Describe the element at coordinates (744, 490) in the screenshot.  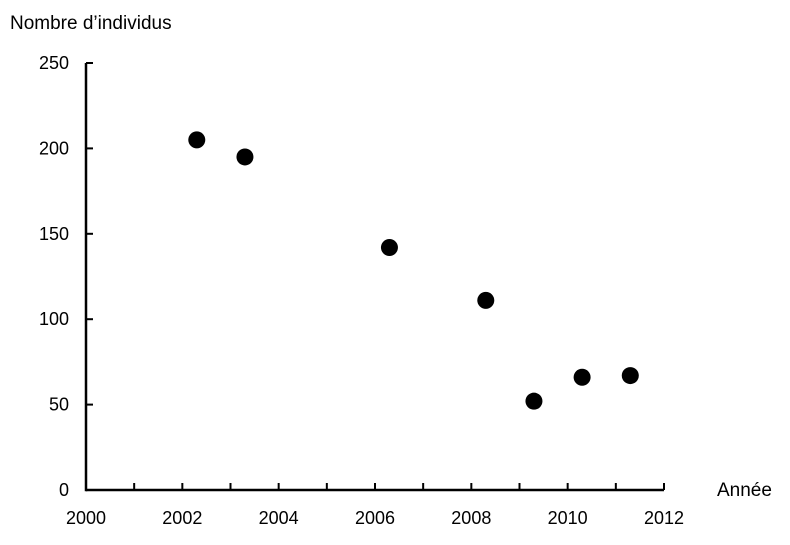
I see `x-axis-title: Année` at that location.